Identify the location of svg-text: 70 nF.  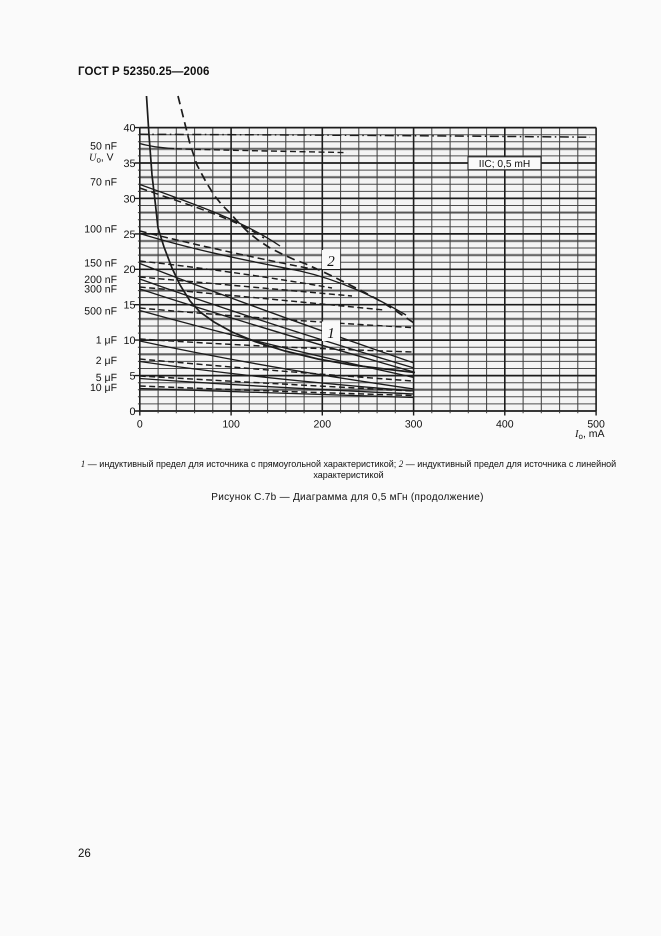
(103, 183).